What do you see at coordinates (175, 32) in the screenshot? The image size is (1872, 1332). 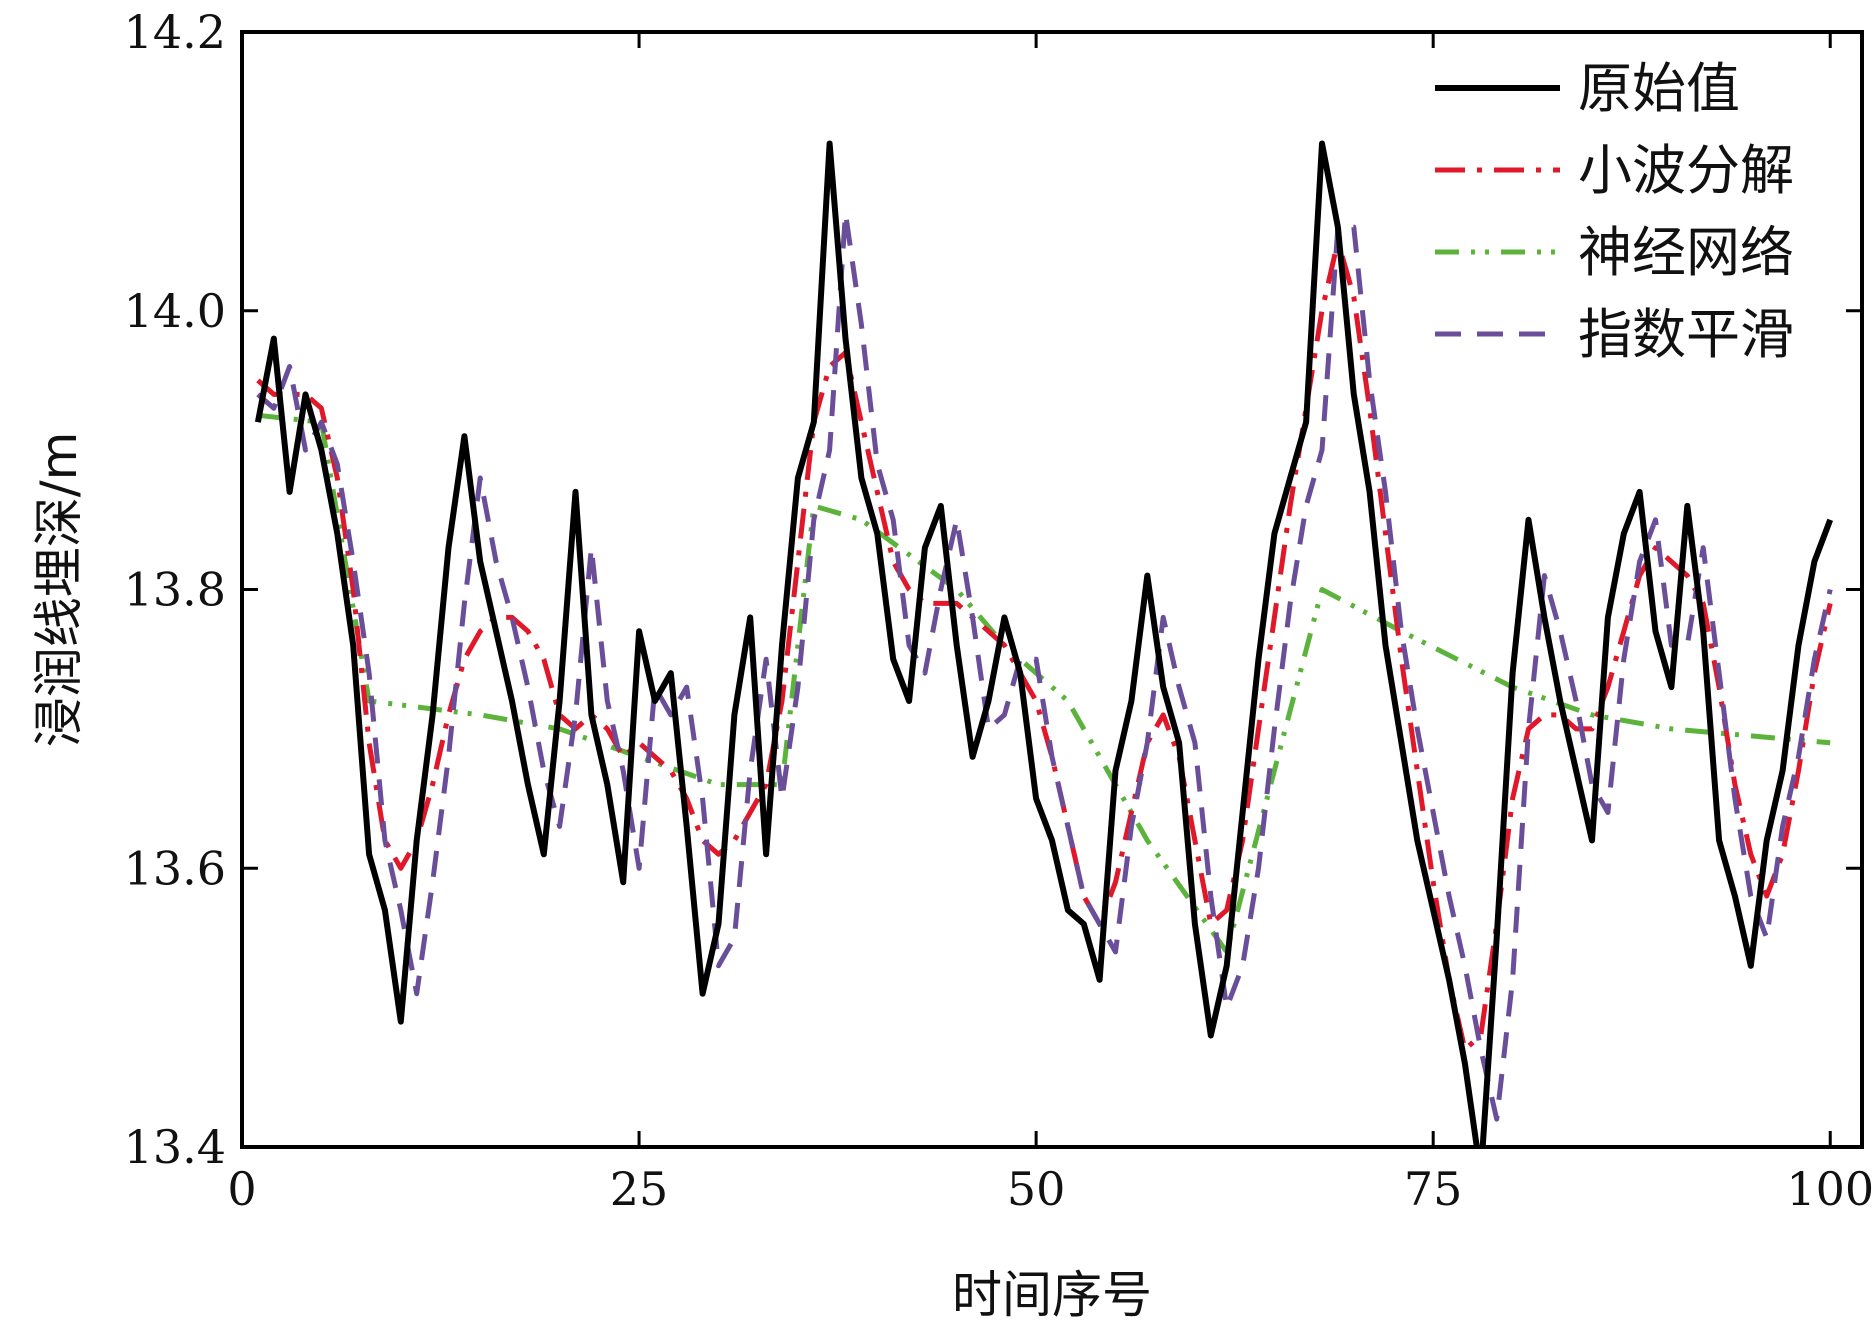 I see `y-tick-label: 14.2` at bounding box center [175, 32].